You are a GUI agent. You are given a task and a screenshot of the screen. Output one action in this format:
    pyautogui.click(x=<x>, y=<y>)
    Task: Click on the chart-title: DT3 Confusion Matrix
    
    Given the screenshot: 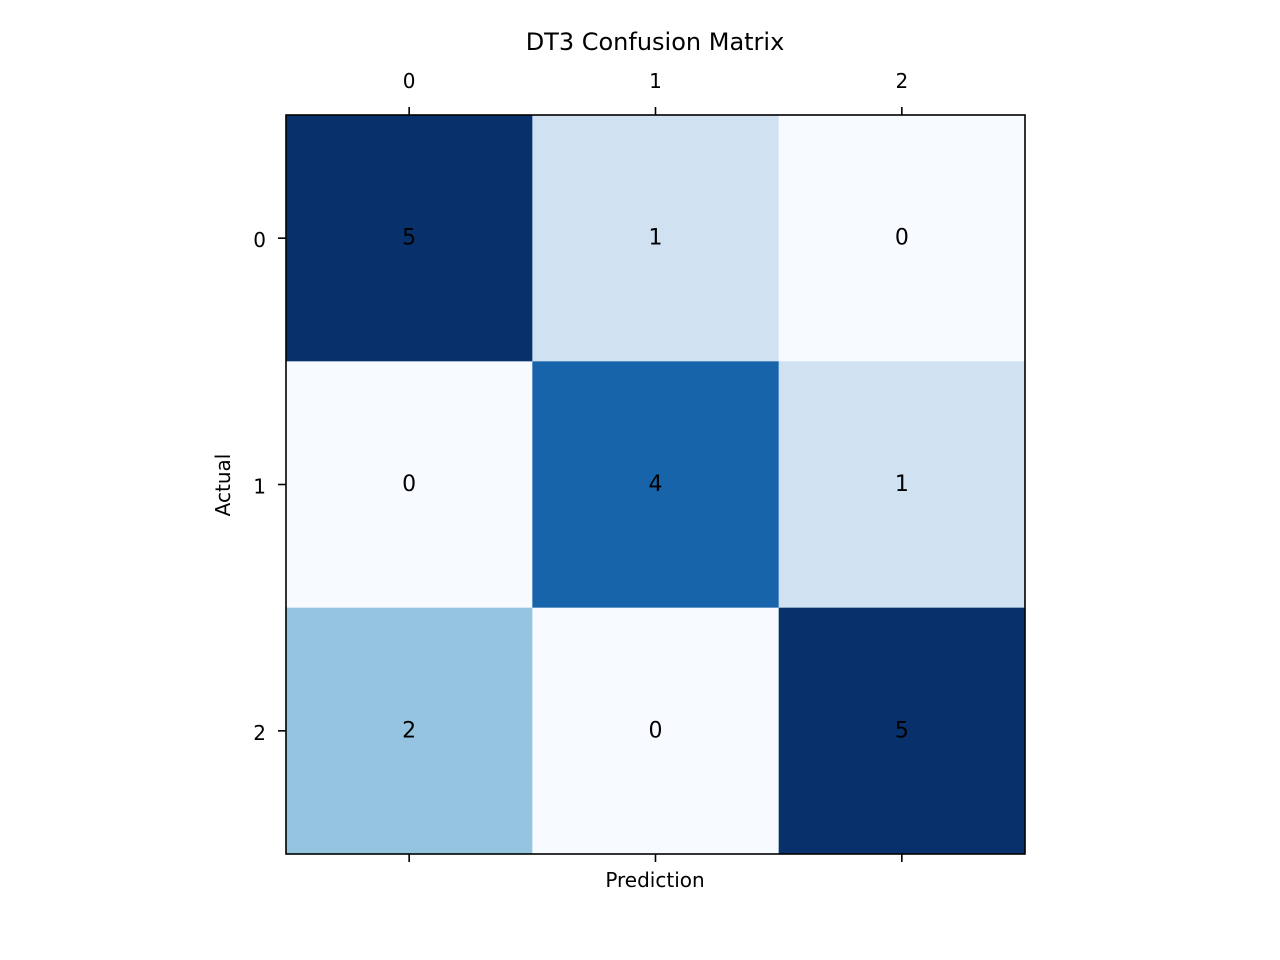 What is the action you would take?
    pyautogui.click(x=655, y=42)
    